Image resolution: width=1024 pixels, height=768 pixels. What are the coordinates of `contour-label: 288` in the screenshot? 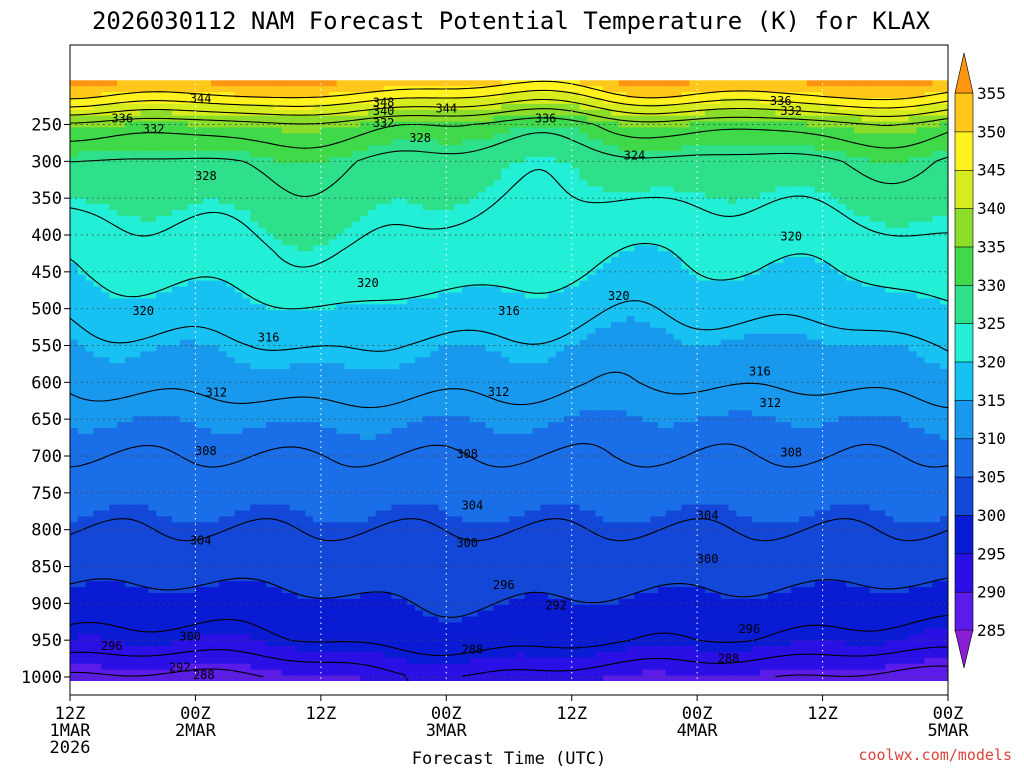 It's located at (473, 650).